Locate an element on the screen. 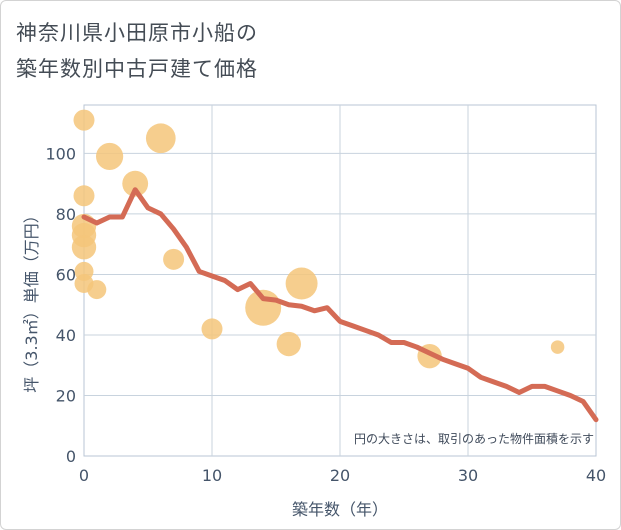 The image size is (621, 530). y-tick-label: 0 is located at coordinates (71, 456).